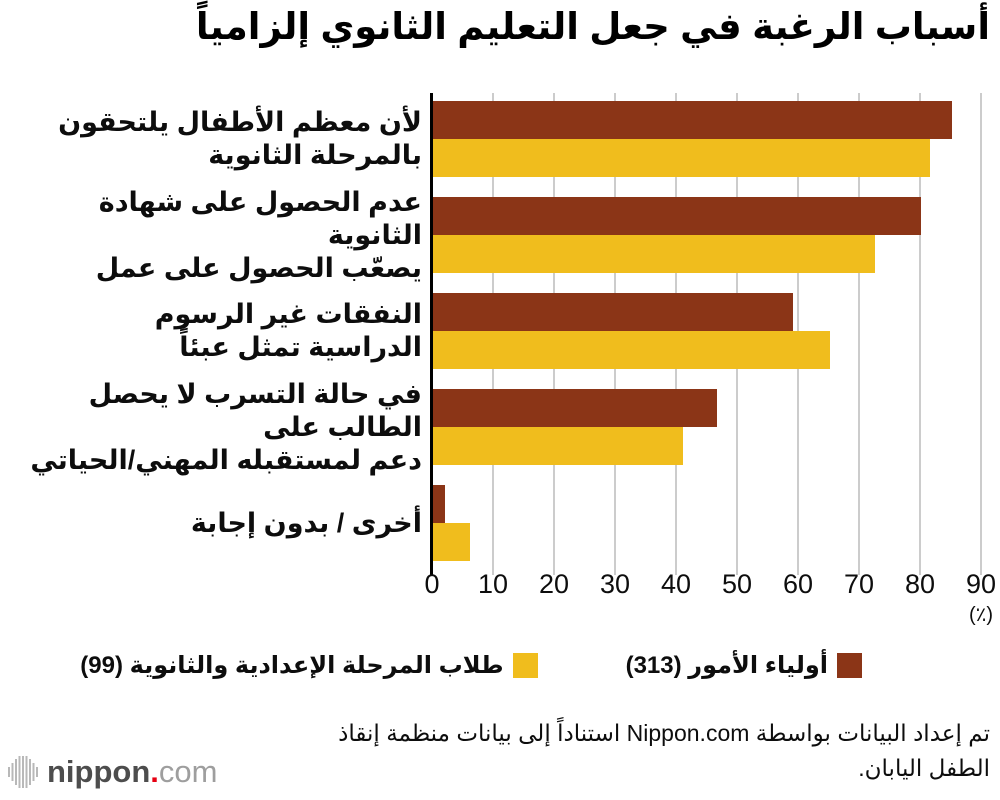 Image resolution: width=1000 pixels, height=800 pixels. I want to click on legend-swatch-students, so click(525, 665).